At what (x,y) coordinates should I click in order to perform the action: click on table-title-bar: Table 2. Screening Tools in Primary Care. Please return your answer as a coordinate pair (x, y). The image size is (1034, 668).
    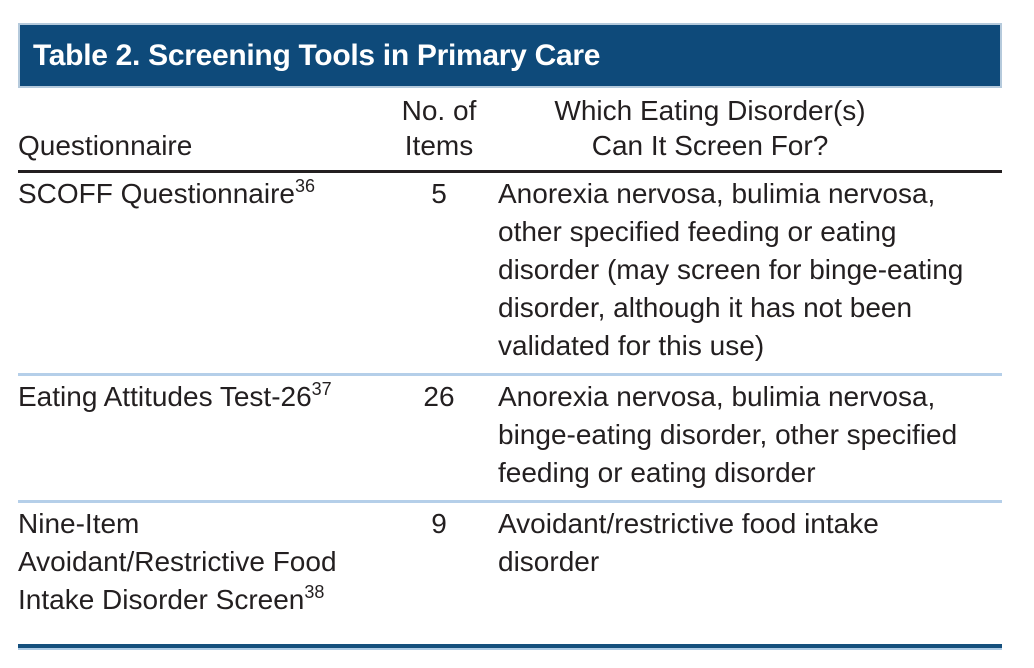
    Looking at the image, I should click on (510, 55).